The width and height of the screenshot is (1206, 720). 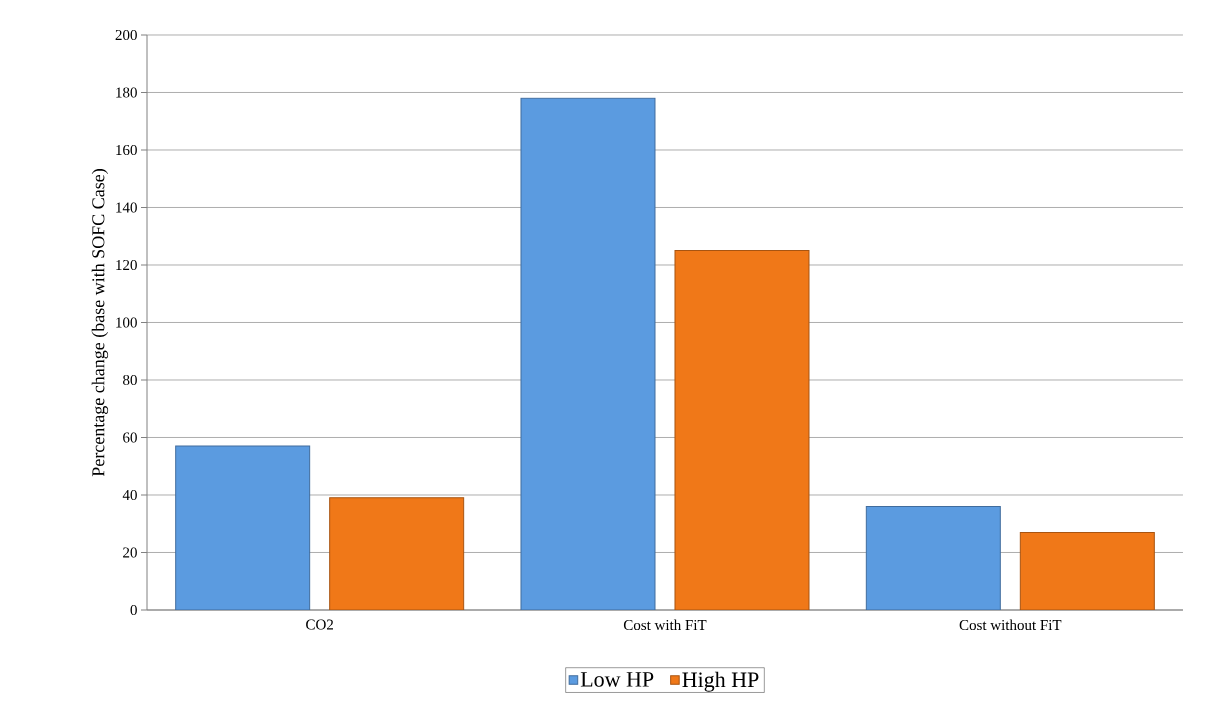 I want to click on y-tick-label: 160, so click(x=126, y=150).